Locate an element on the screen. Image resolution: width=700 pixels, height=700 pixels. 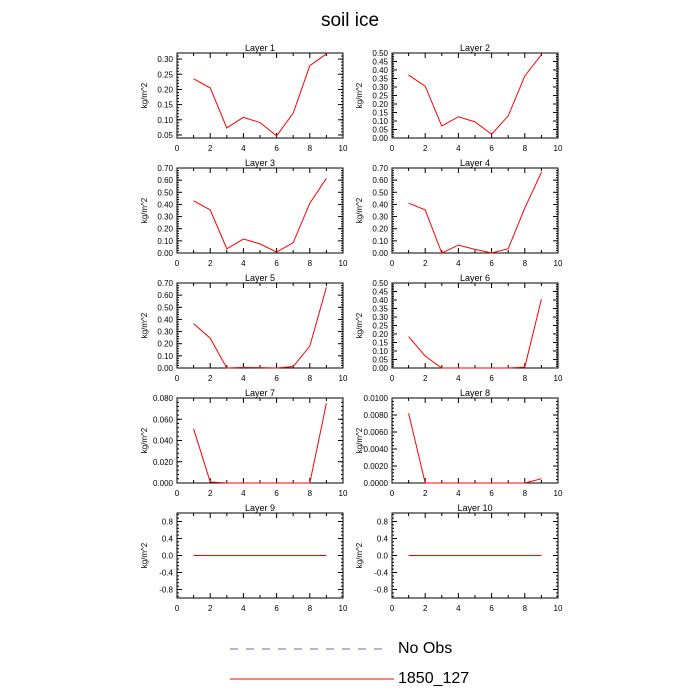
panel-9: Layer 9 0 2 4 6 8 10 -0.8 -0.4 0.0 0.4 0.8 kg/m^2 is located at coordinates (244, 558).